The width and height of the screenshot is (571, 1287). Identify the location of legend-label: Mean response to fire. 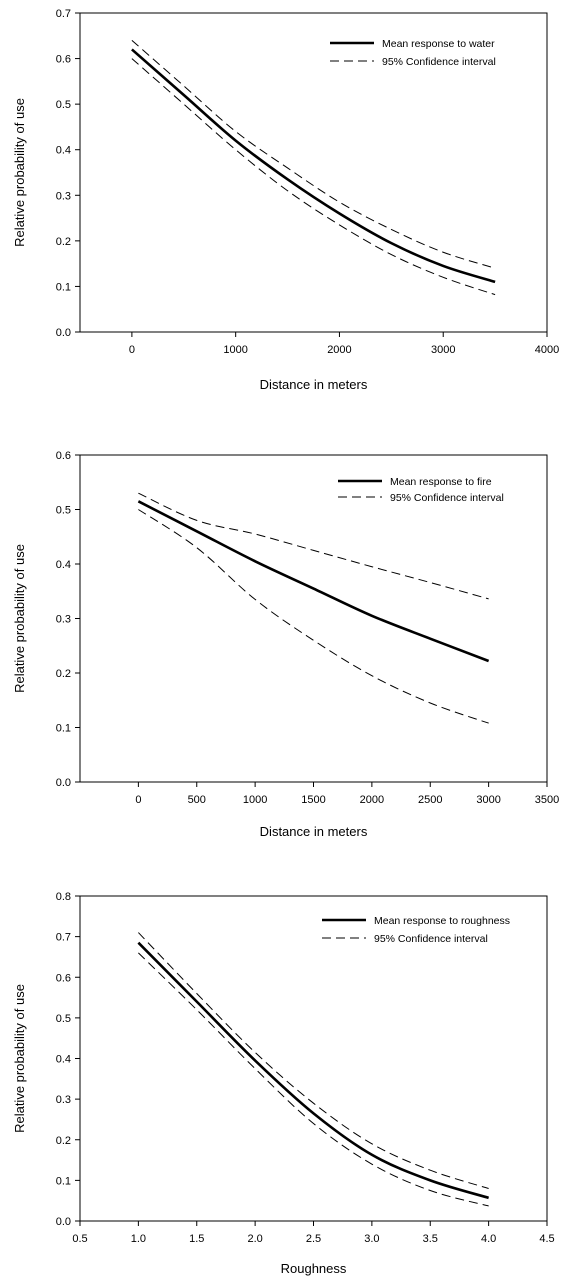
(441, 482).